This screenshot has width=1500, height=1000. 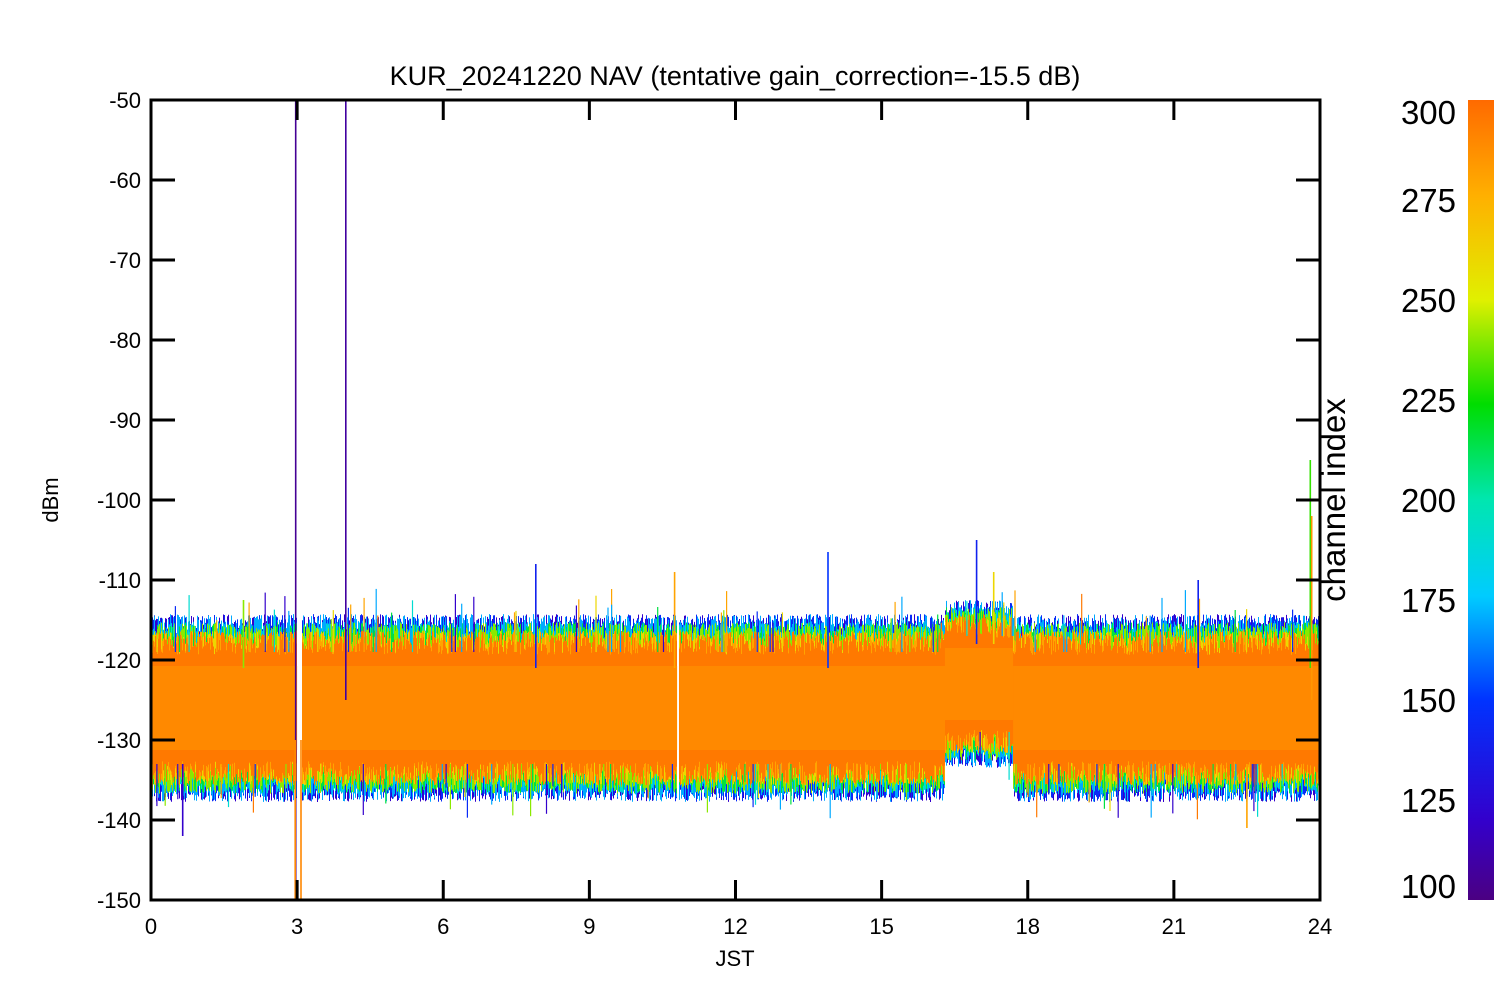 I want to click on y-tick-label: -130, so click(x=119, y=740).